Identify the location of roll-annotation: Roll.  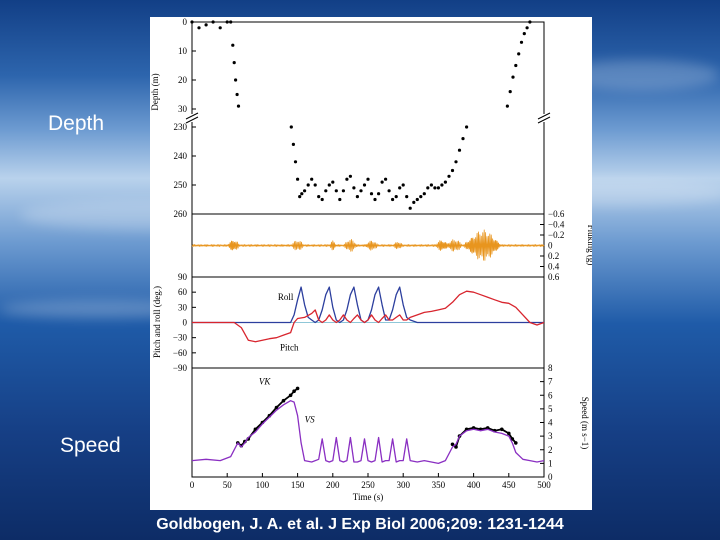
(286, 297).